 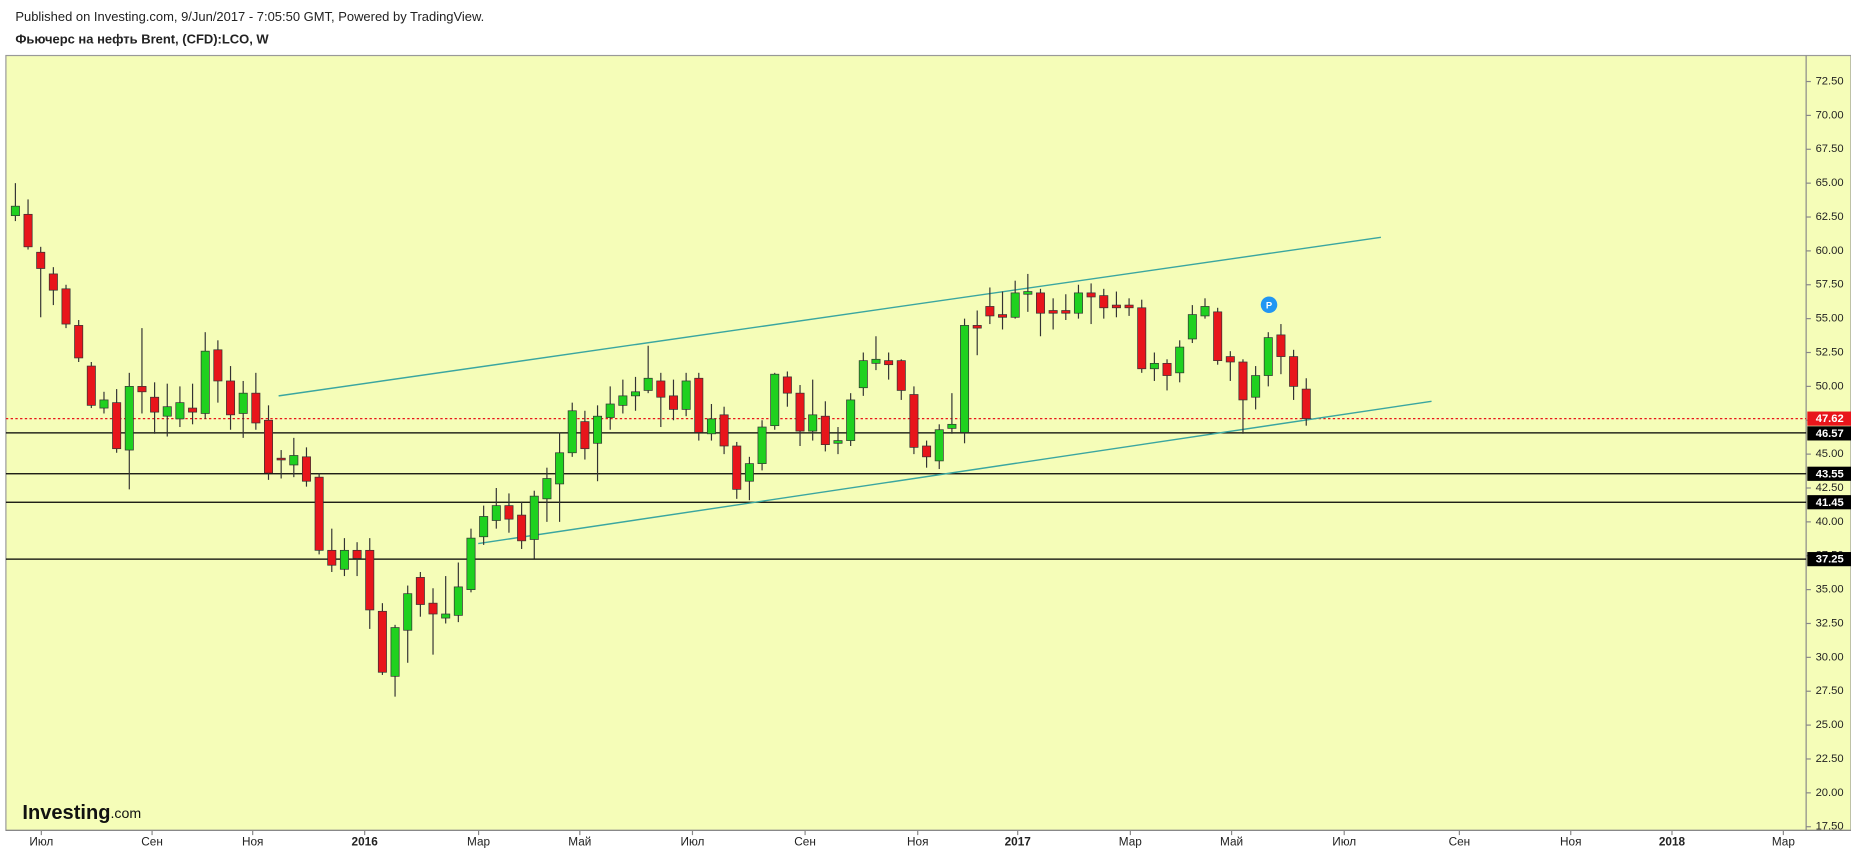 What do you see at coordinates (1830, 115) in the screenshot?
I see `y-tick-label: 70.00` at bounding box center [1830, 115].